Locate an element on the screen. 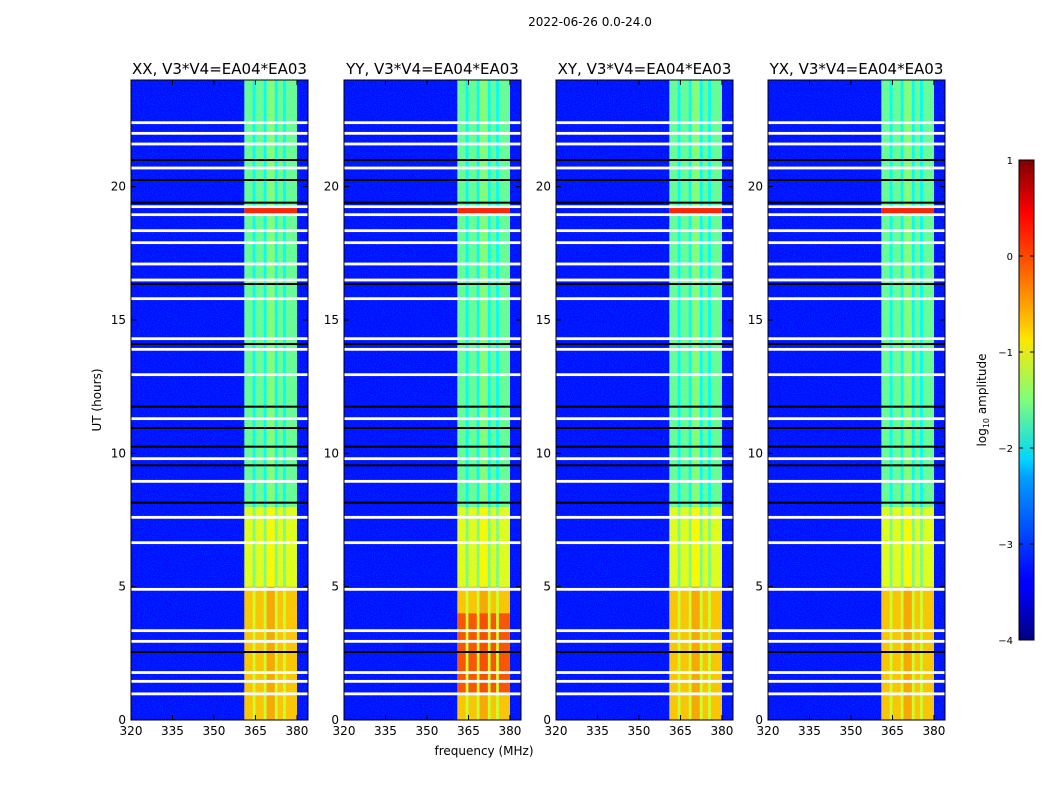  colorbar-label-sub: 10 is located at coordinates (986, 423).